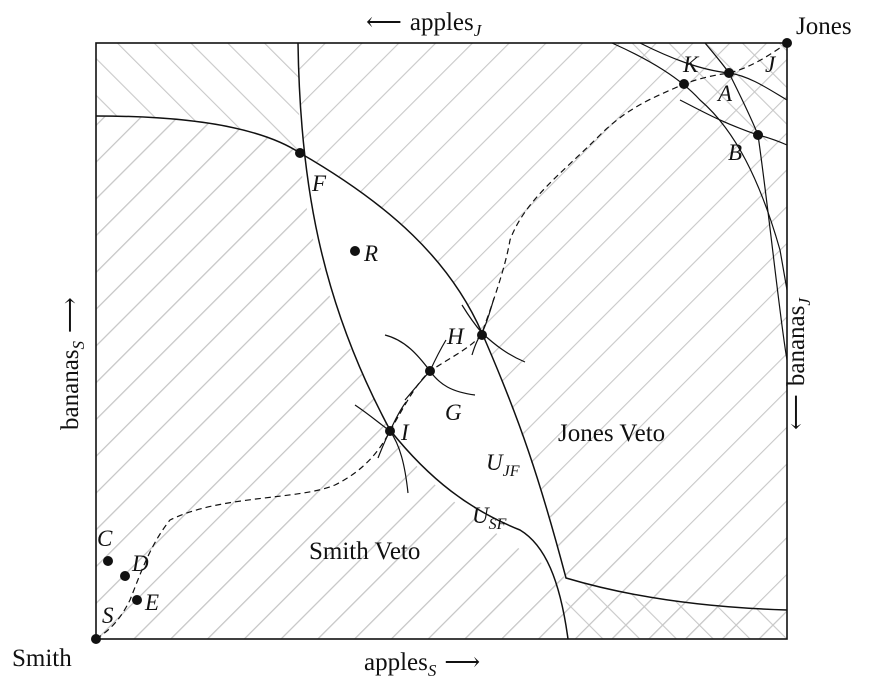 The height and width of the screenshot is (680, 870). Describe the element at coordinates (364, 551) in the screenshot. I see `label-smith-veto: Smith Veto` at that location.